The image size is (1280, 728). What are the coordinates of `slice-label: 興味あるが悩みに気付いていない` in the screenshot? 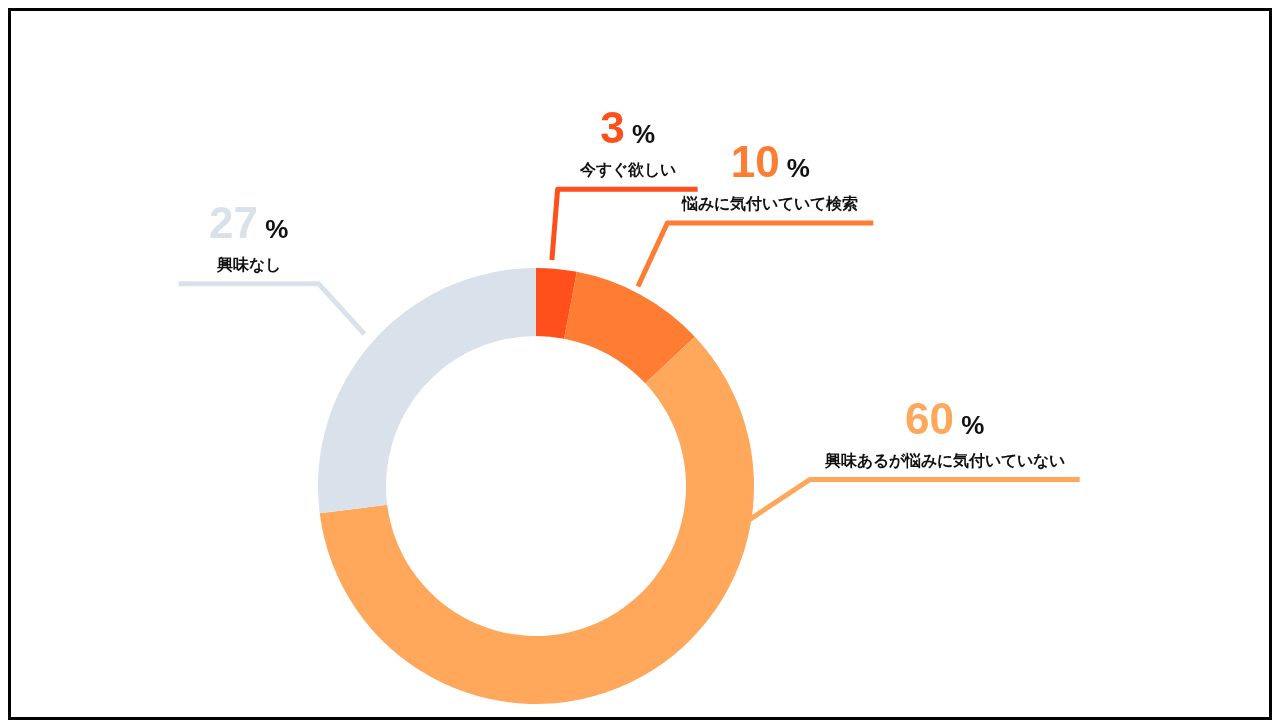 It's located at (944, 460).